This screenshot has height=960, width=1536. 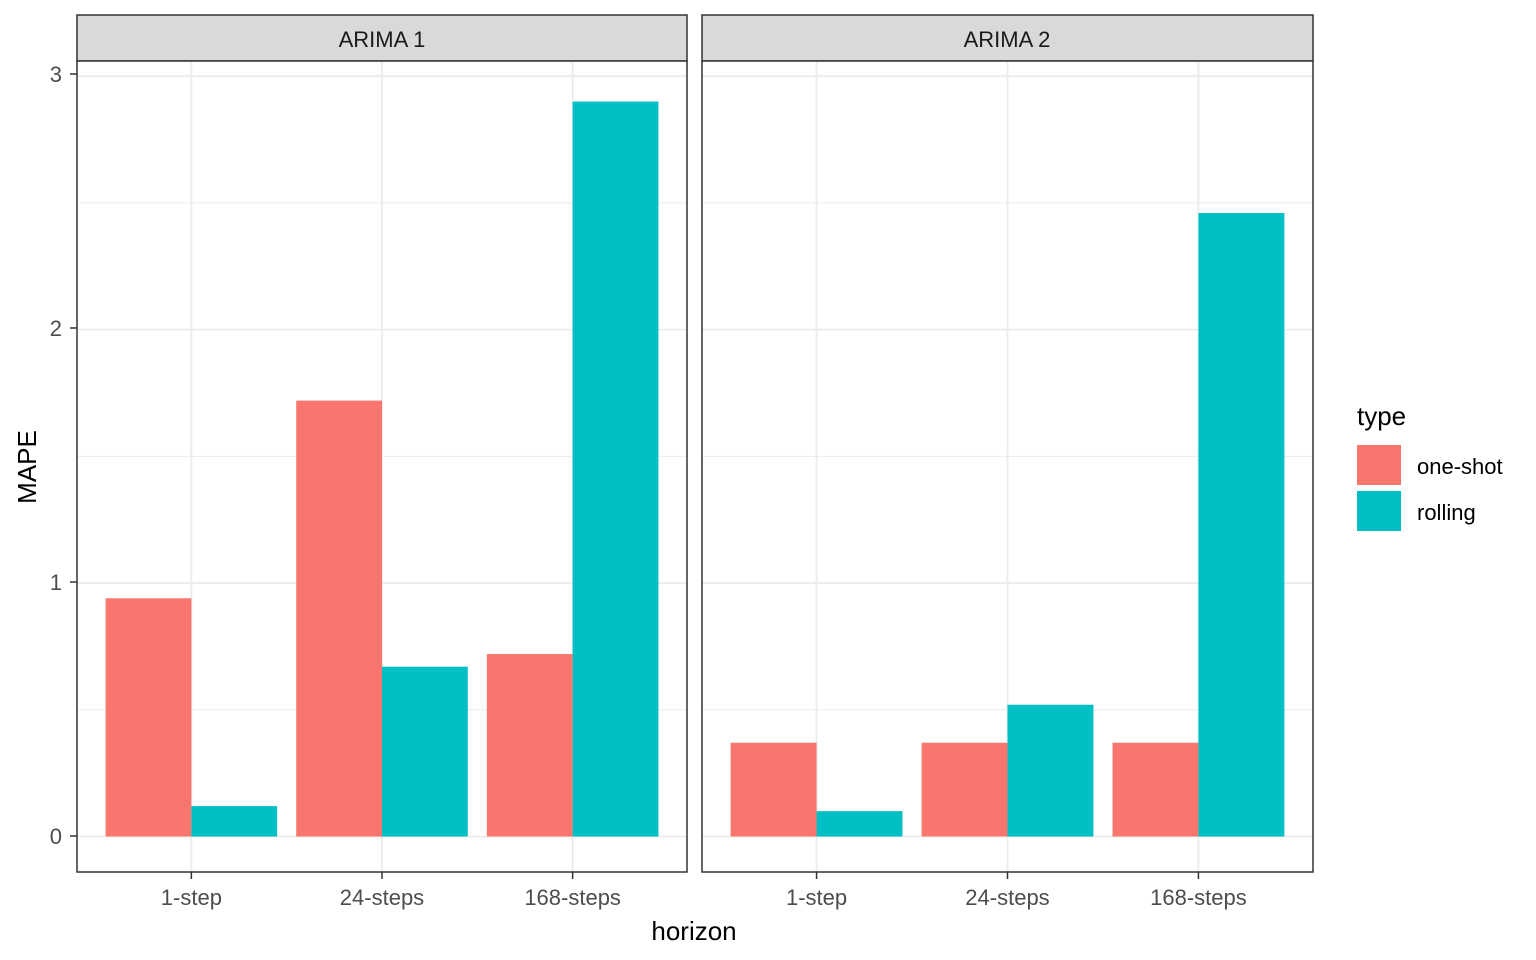 What do you see at coordinates (73, 455) in the screenshot?
I see `y-tick-marks` at bounding box center [73, 455].